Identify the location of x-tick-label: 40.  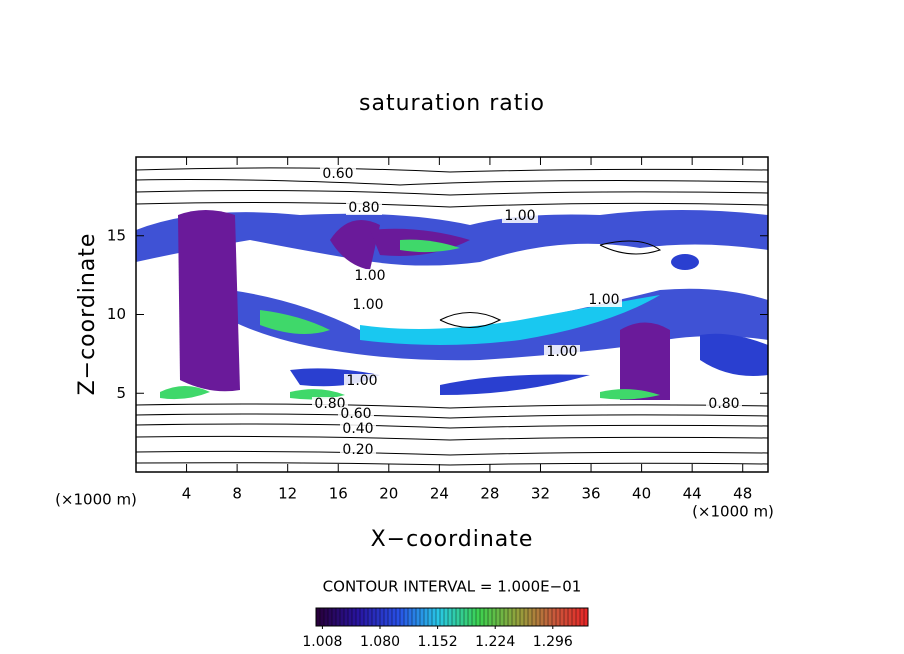
(641, 494).